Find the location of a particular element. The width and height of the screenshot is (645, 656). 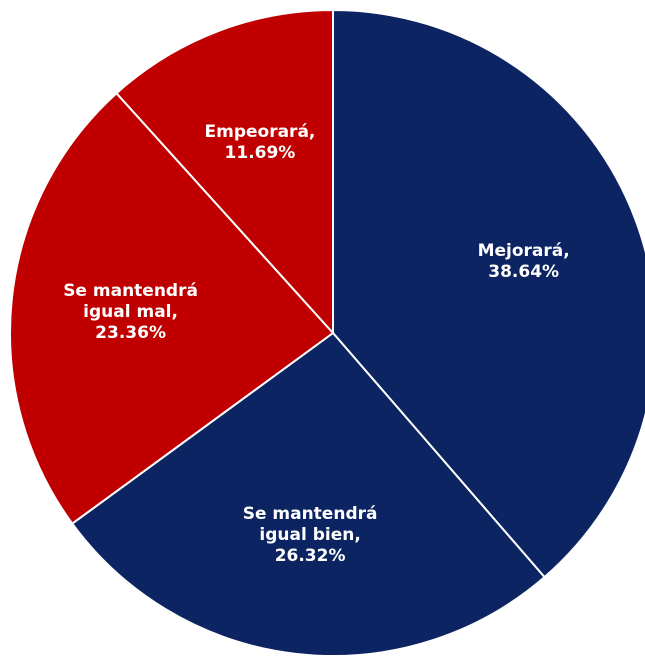

value-label: 26.32% is located at coordinates (310, 555).